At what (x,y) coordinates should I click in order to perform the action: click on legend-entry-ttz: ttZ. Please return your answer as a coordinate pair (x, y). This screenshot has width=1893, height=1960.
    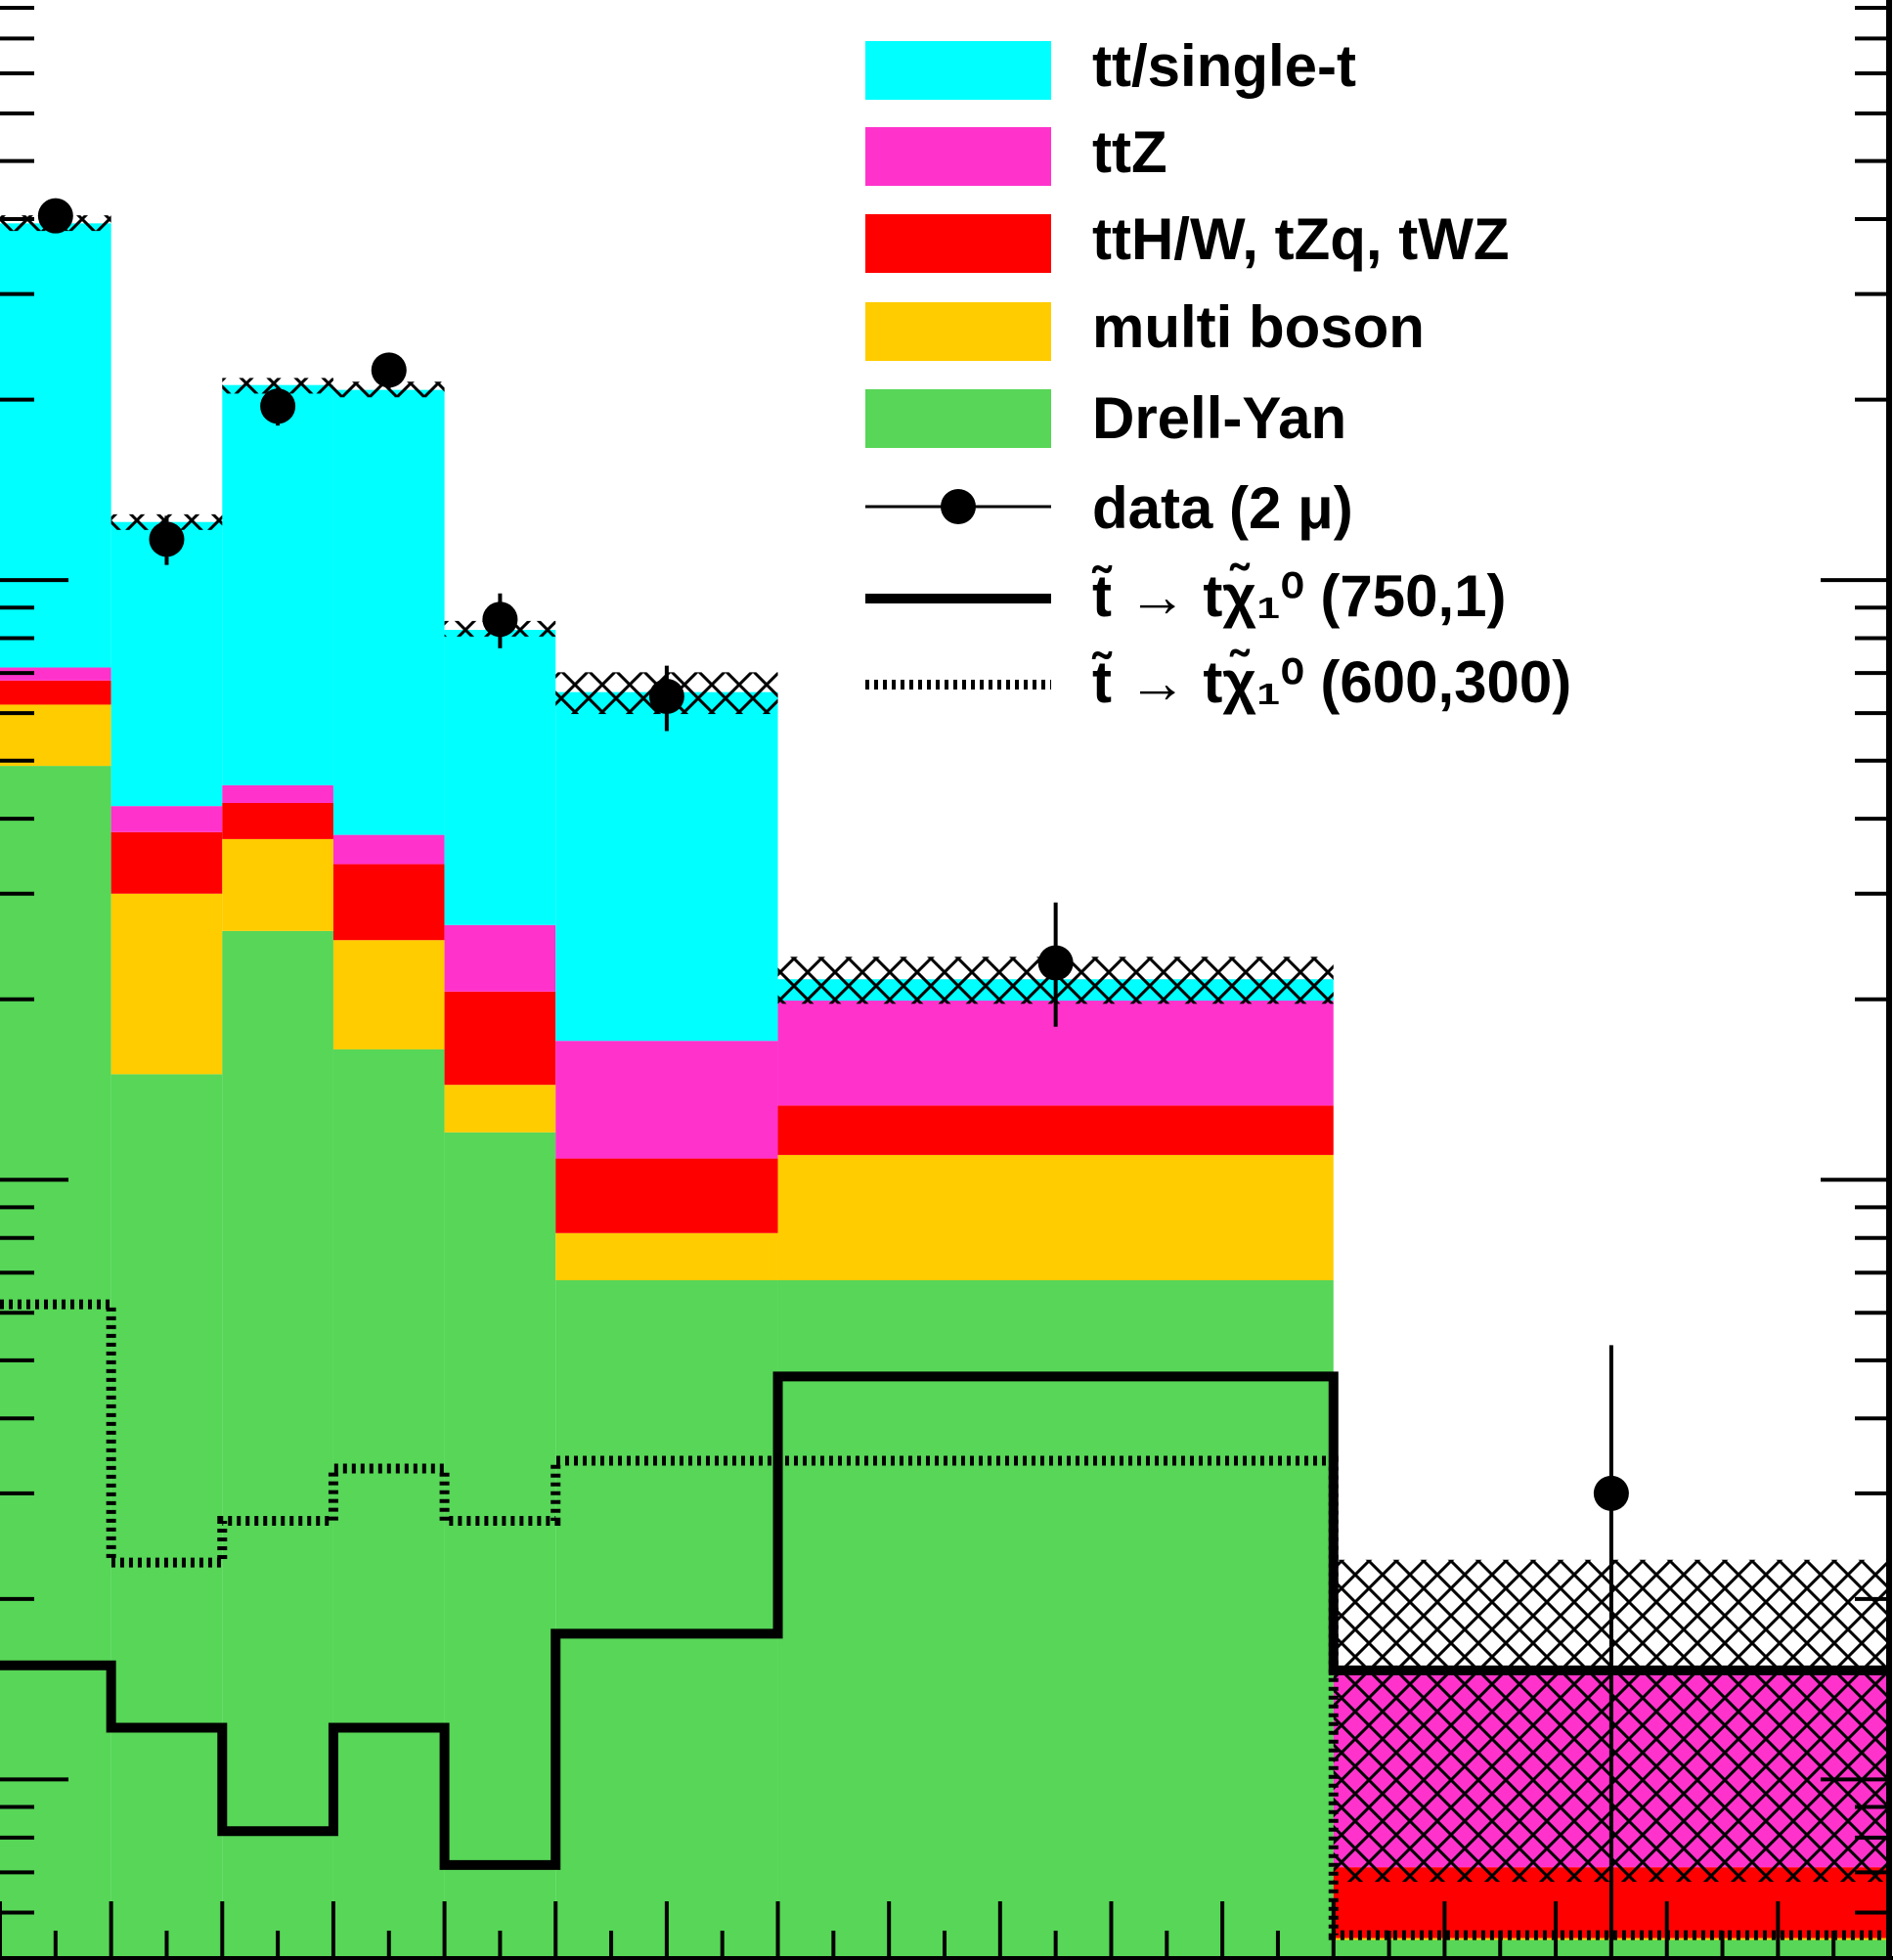
    Looking at the image, I should click on (1016, 152).